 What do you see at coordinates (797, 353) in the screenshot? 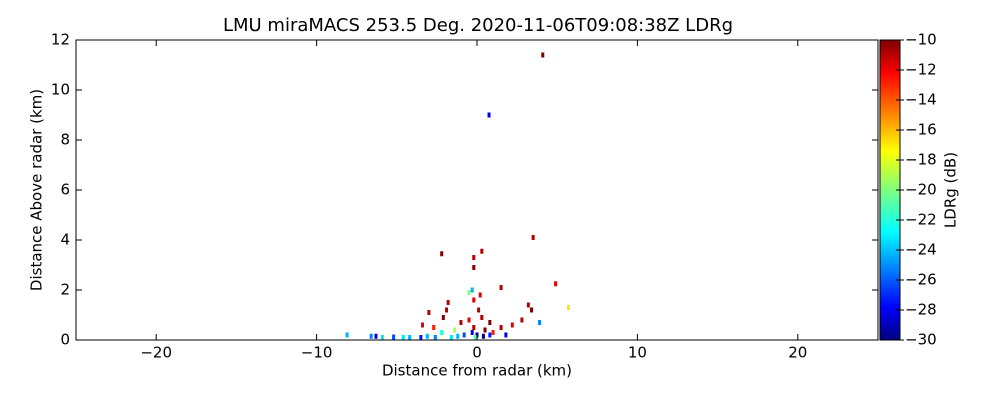
I see `x-tick-label: 20` at bounding box center [797, 353].